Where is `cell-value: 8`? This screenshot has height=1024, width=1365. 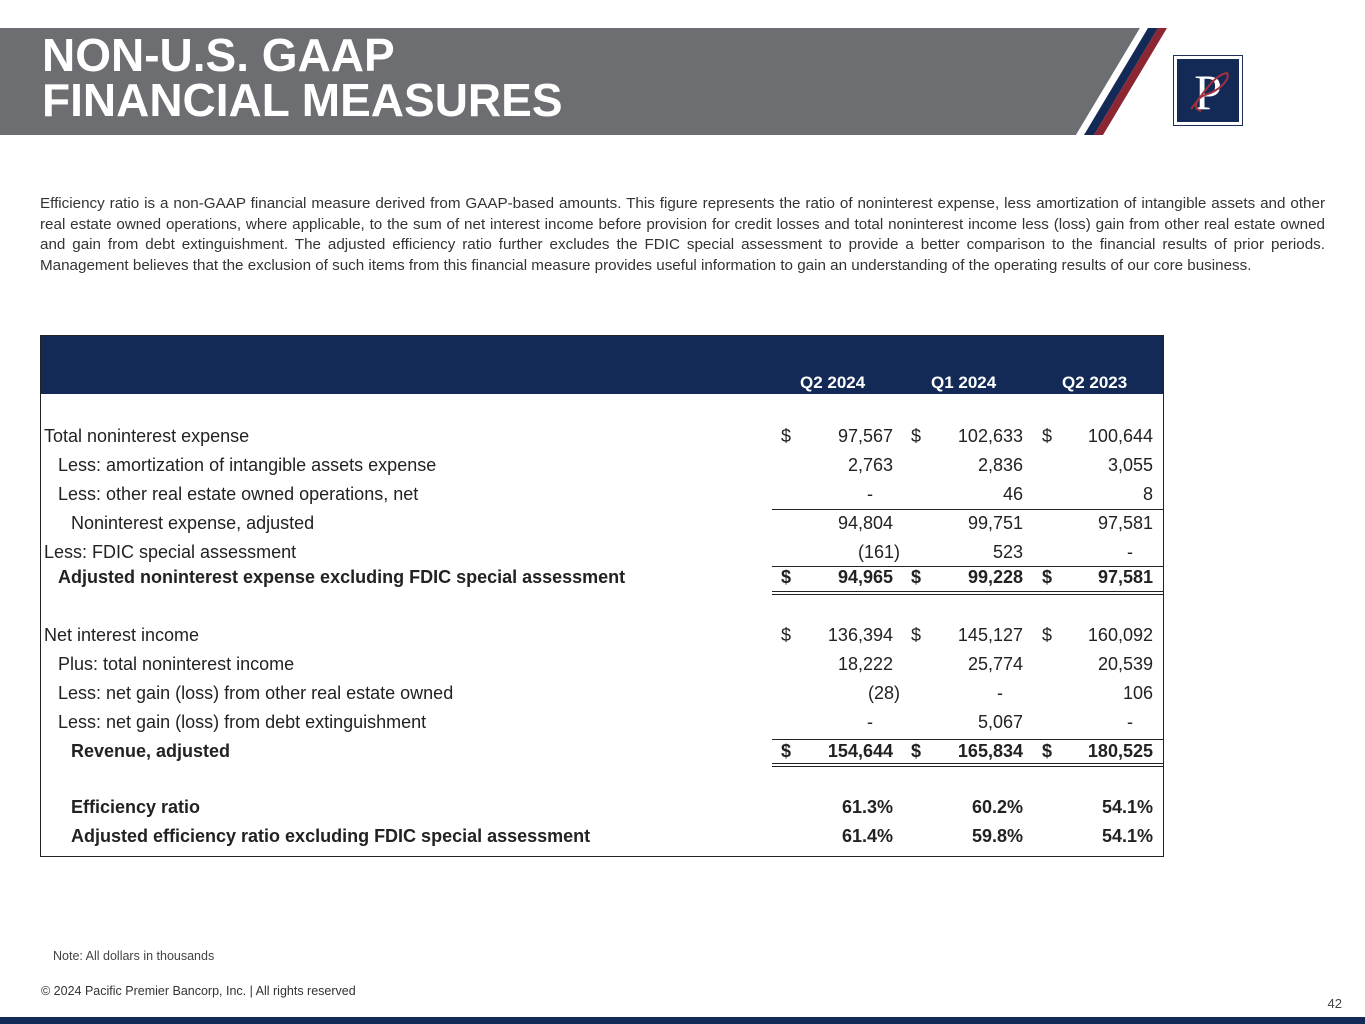
cell-value: 8 is located at coordinates (1147, 494).